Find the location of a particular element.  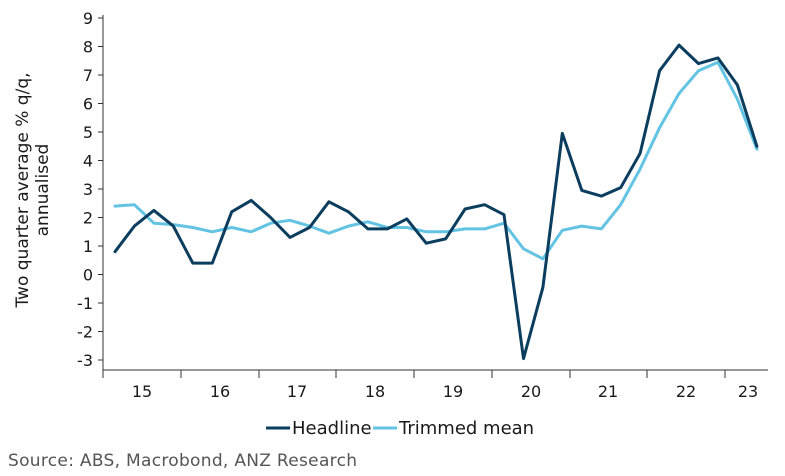

x-axis-ticks: 15 16 17 18 19 20 21 22 23 is located at coordinates (430, 385).